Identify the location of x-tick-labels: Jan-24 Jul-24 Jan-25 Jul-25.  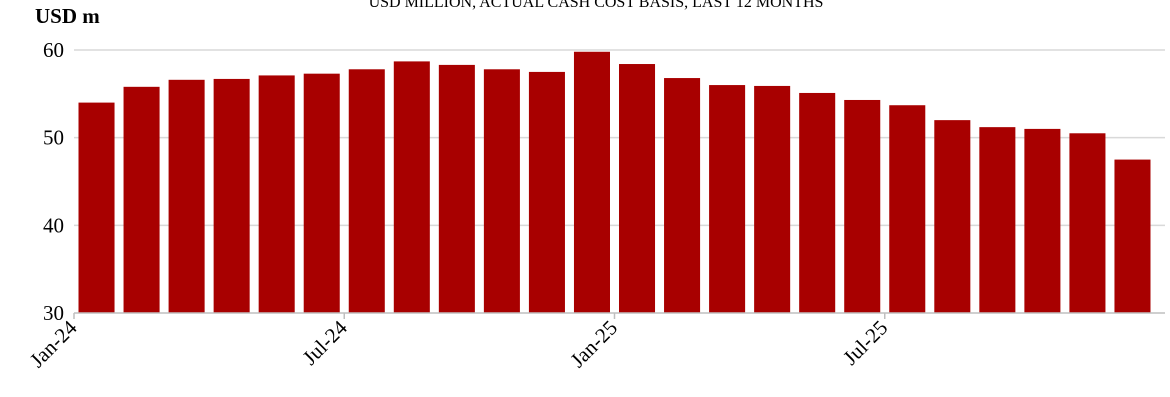
(458, 343).